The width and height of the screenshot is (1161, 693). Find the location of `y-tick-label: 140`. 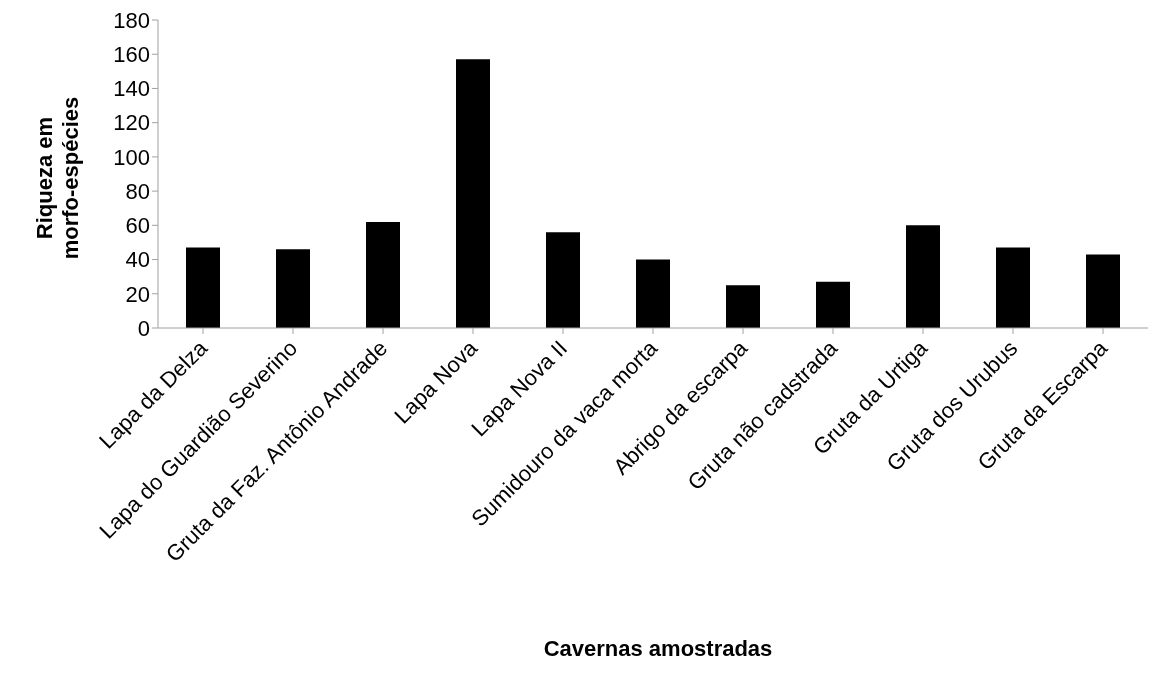

y-tick-label: 140 is located at coordinates (131, 89).